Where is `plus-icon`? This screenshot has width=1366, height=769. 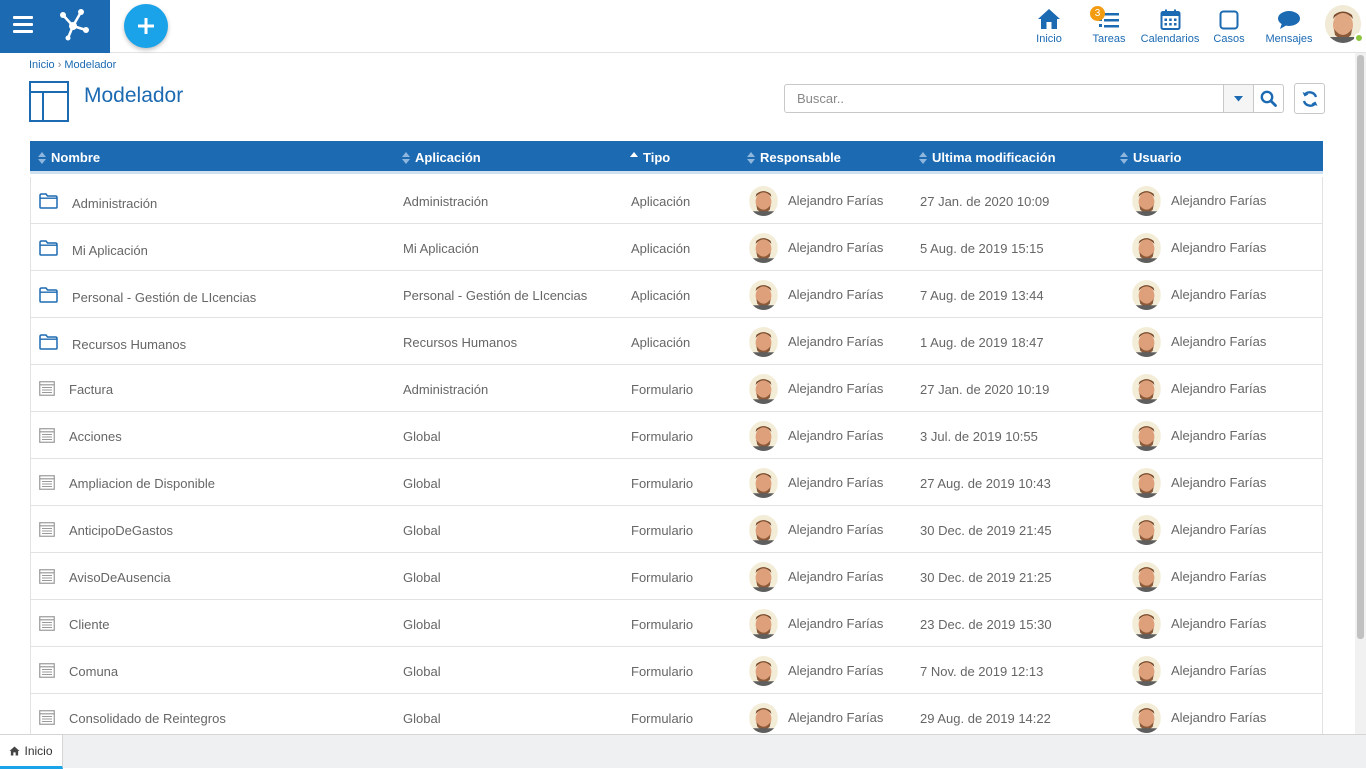
plus-icon is located at coordinates (146, 26).